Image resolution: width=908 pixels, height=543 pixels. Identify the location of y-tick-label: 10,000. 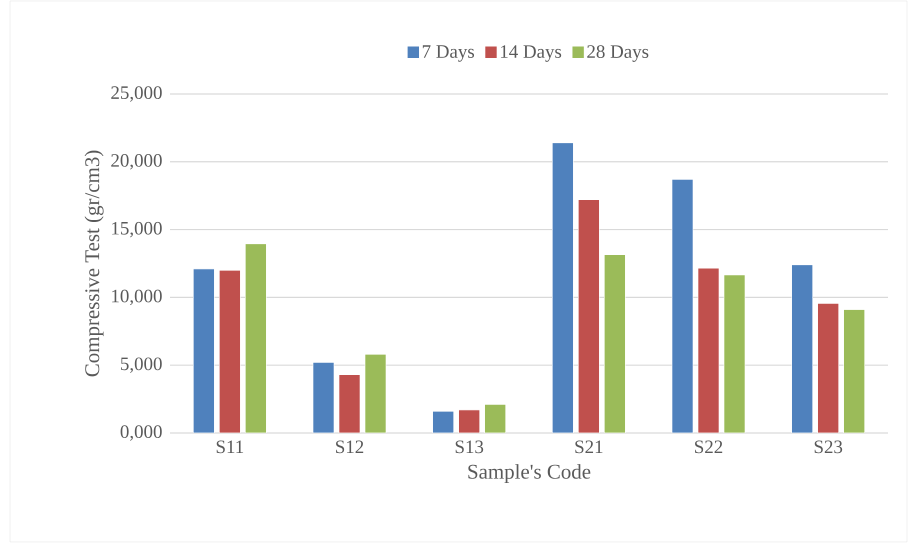
(137, 298).